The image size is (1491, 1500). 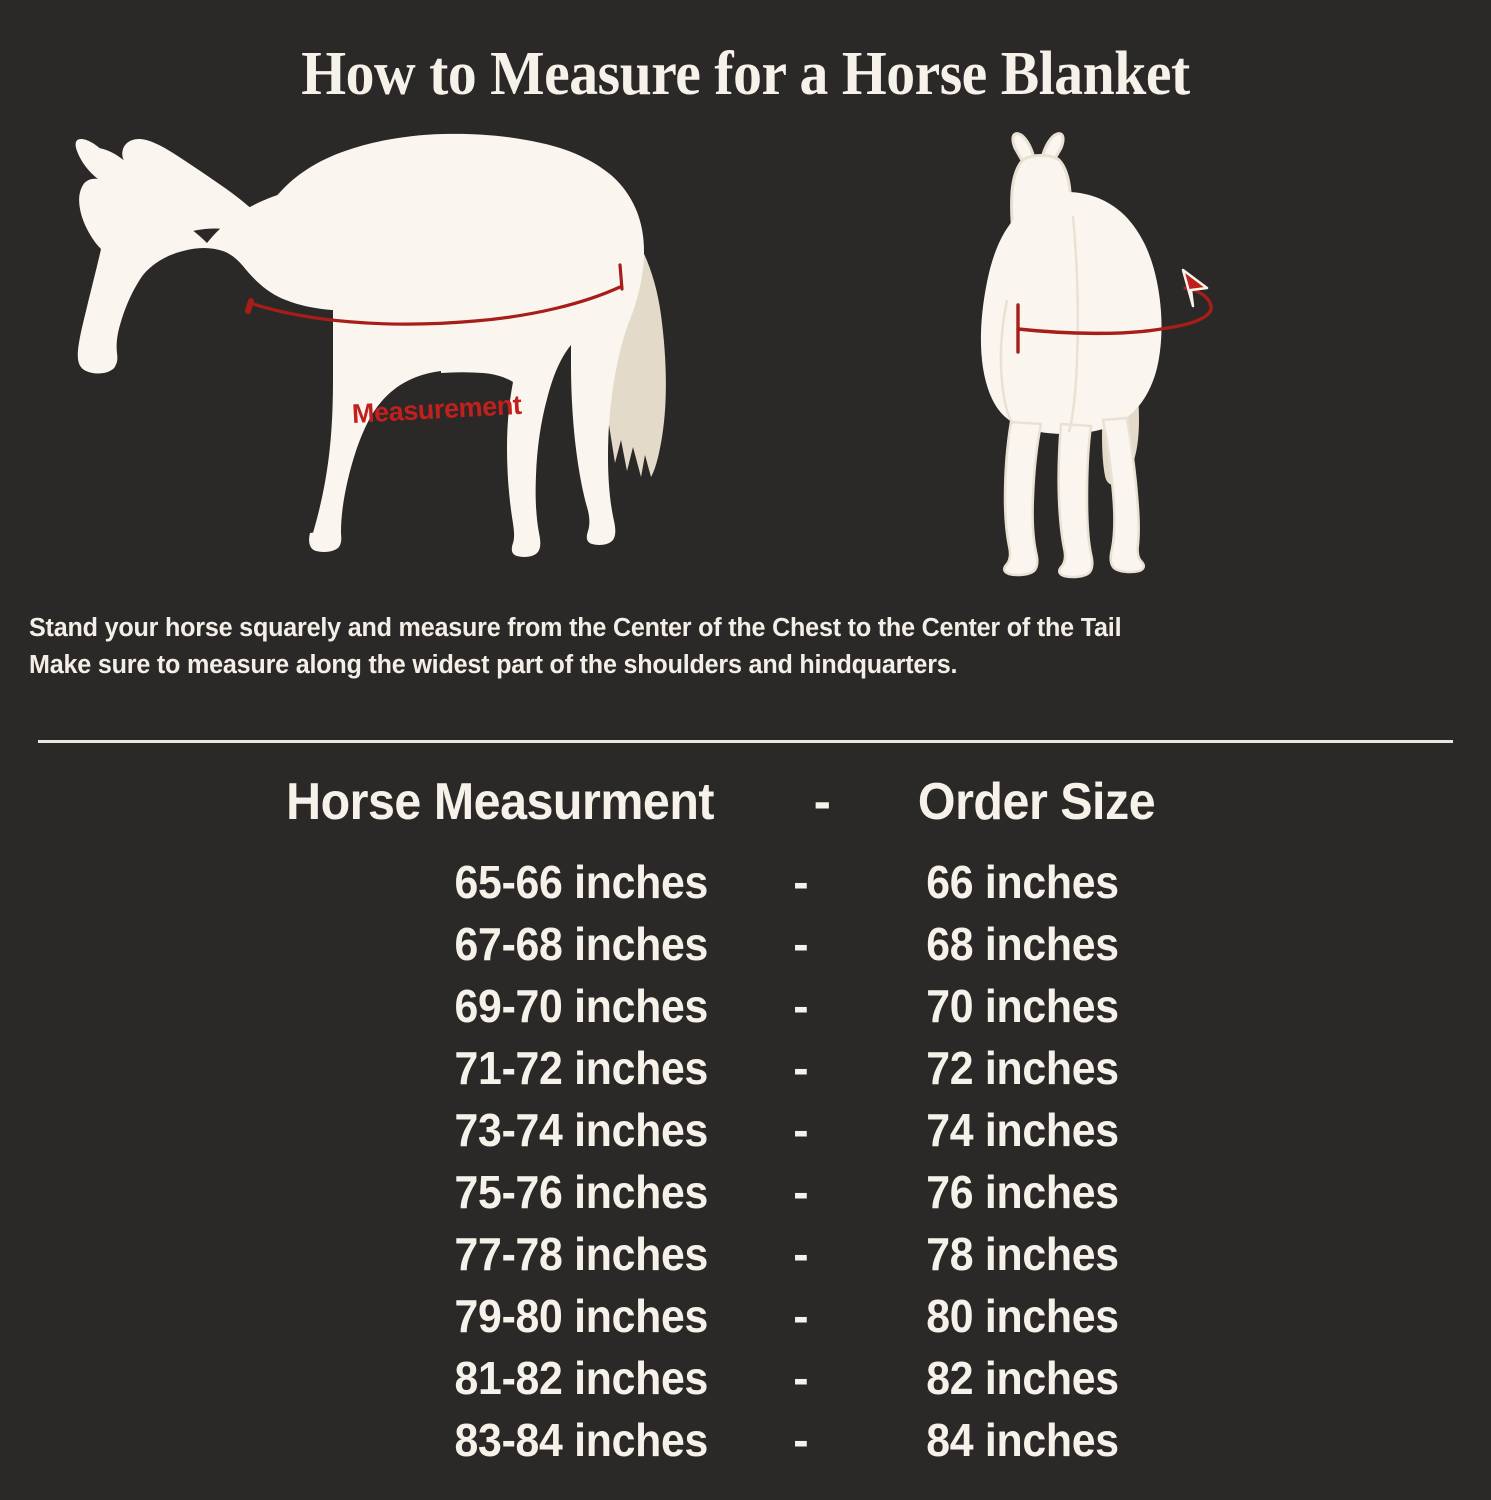 I want to click on cell-measurement-text: 77-78 inches, so click(x=581, y=1254).